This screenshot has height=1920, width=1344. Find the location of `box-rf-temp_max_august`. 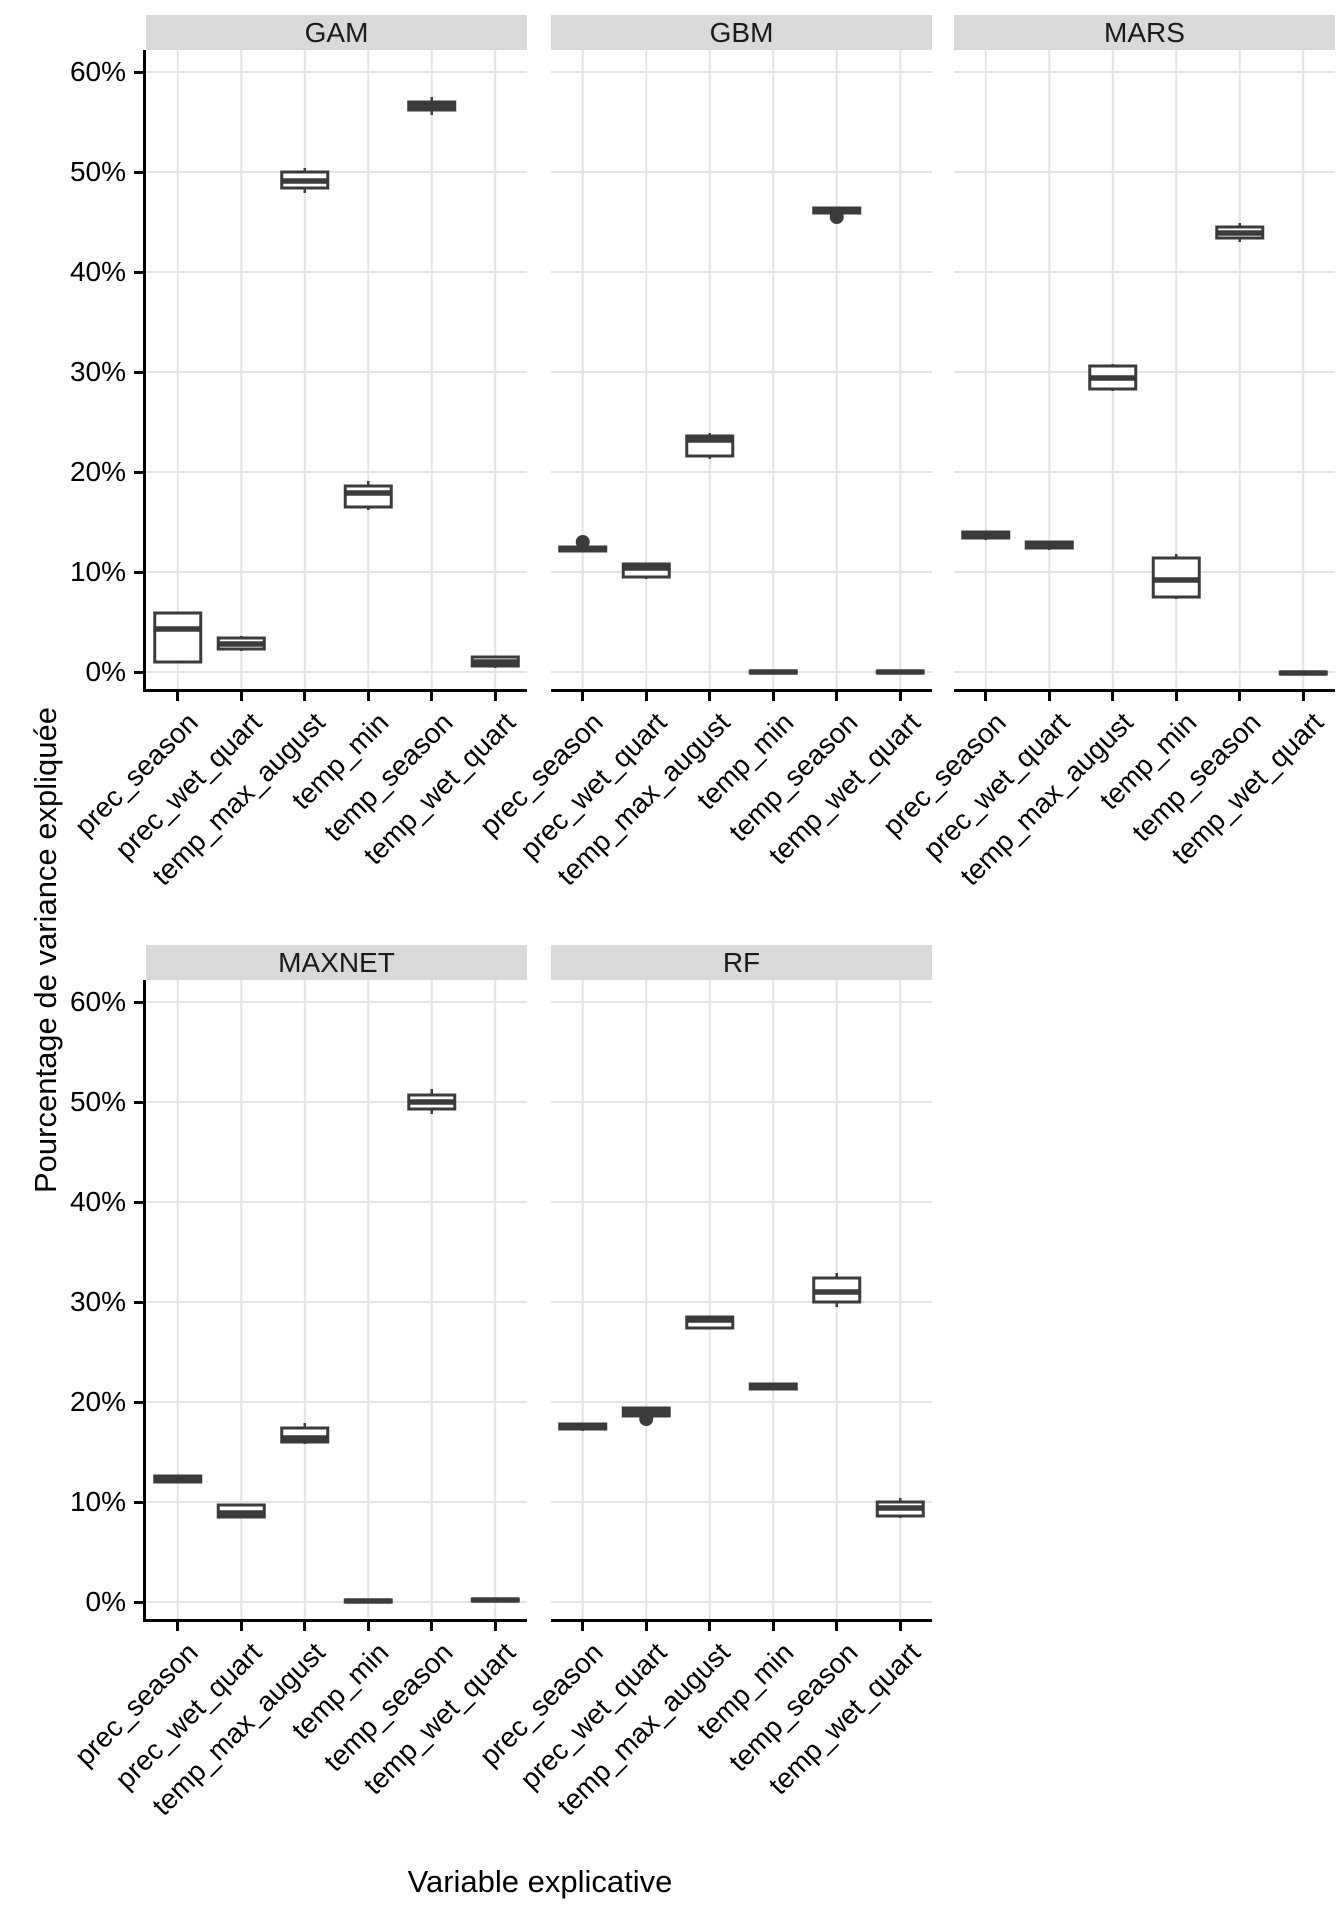

box-rf-temp_max_august is located at coordinates (710, 1322).